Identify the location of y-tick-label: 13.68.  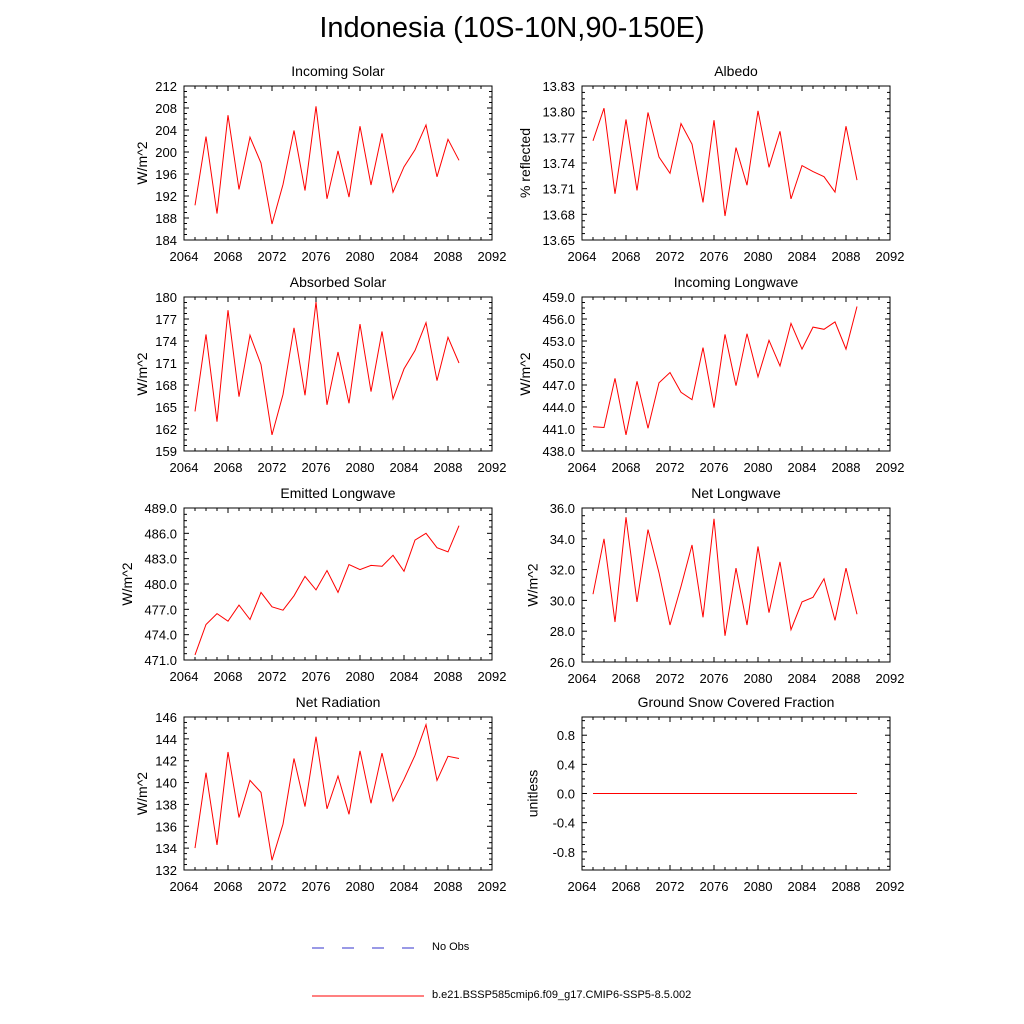
(558, 214).